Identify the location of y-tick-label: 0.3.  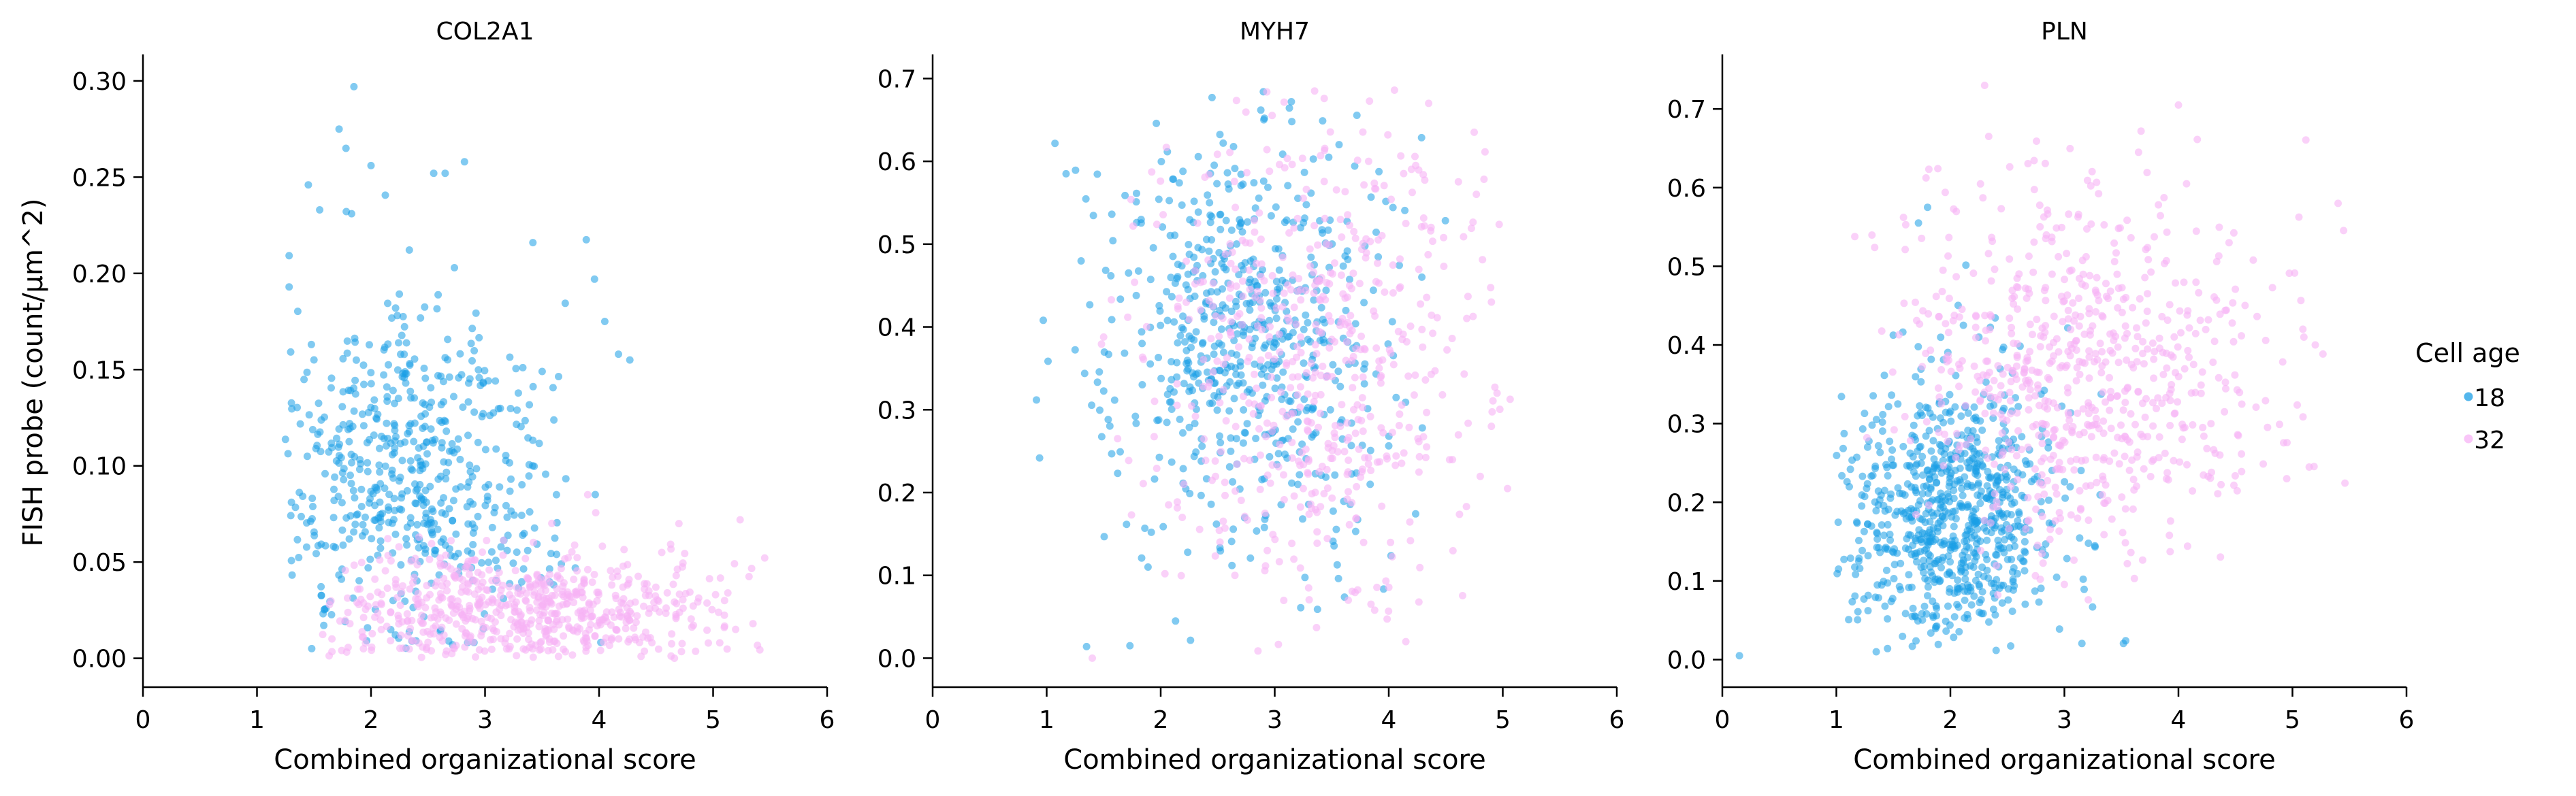
(897, 411).